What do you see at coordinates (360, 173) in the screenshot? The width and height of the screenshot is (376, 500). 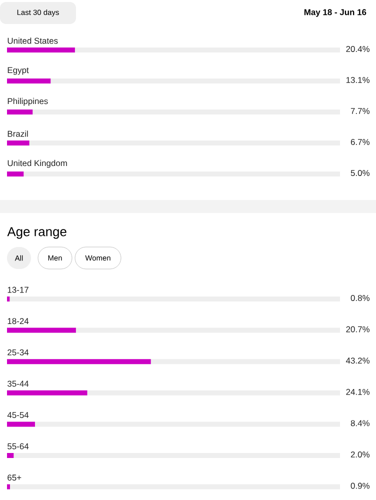 I see `data-label: 5.0%` at bounding box center [360, 173].